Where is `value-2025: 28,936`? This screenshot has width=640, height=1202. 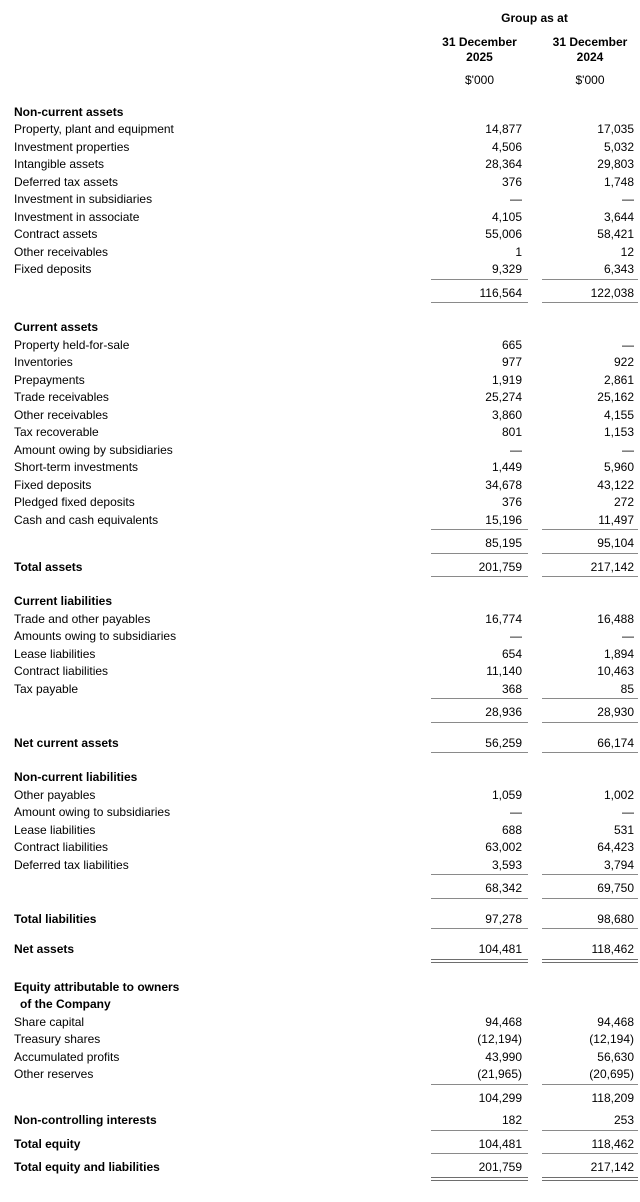
value-2025: 28,936 is located at coordinates (479, 713).